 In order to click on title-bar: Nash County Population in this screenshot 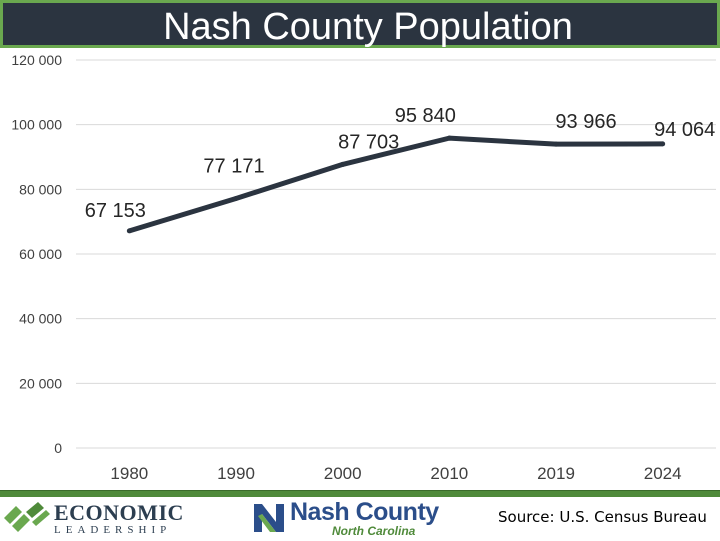, I will do `click(360, 24)`.